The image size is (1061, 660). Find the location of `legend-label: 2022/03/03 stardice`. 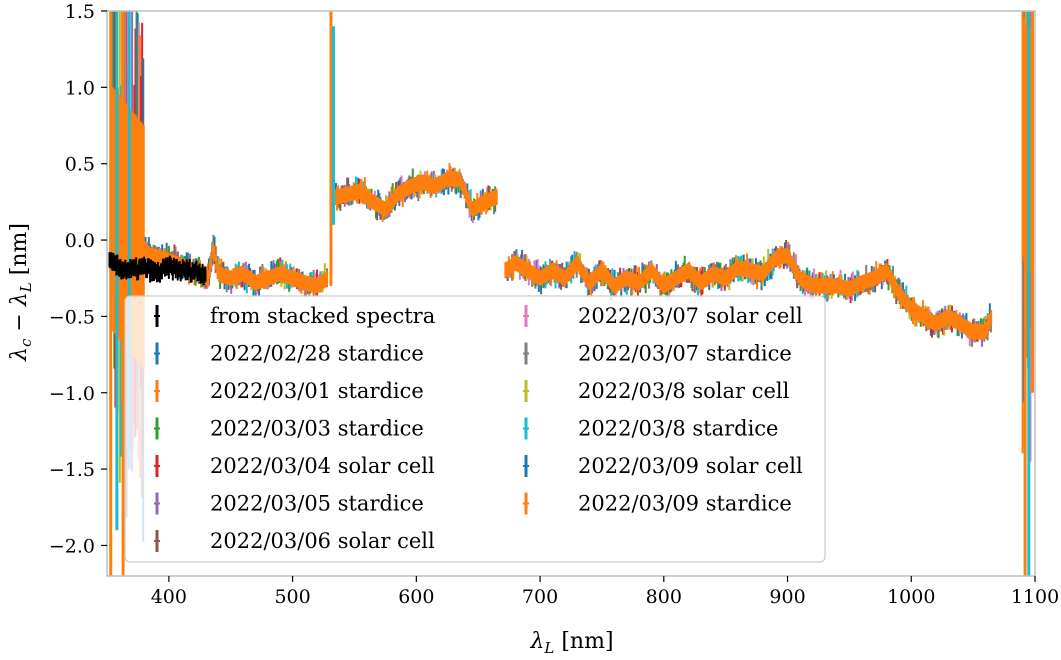

legend-label: 2022/03/03 stardice is located at coordinates (317, 429).